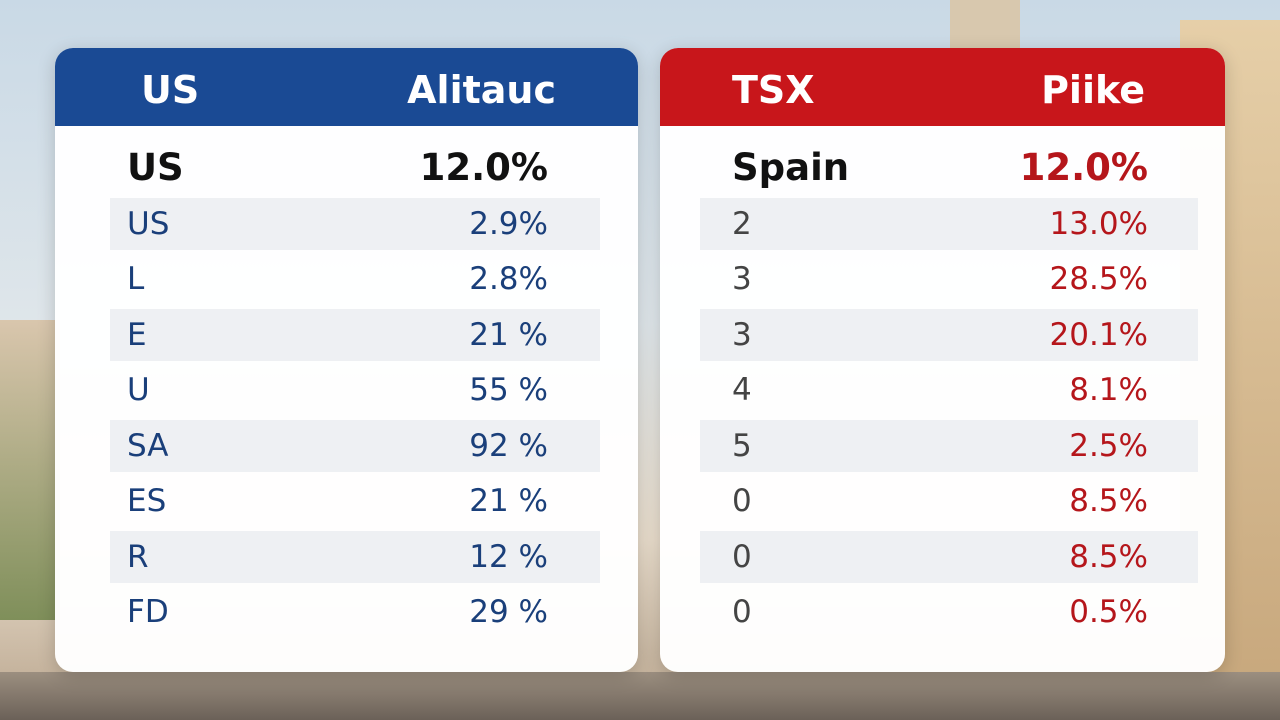  Describe the element at coordinates (170, 90) in the screenshot. I see `header-label: US` at that location.